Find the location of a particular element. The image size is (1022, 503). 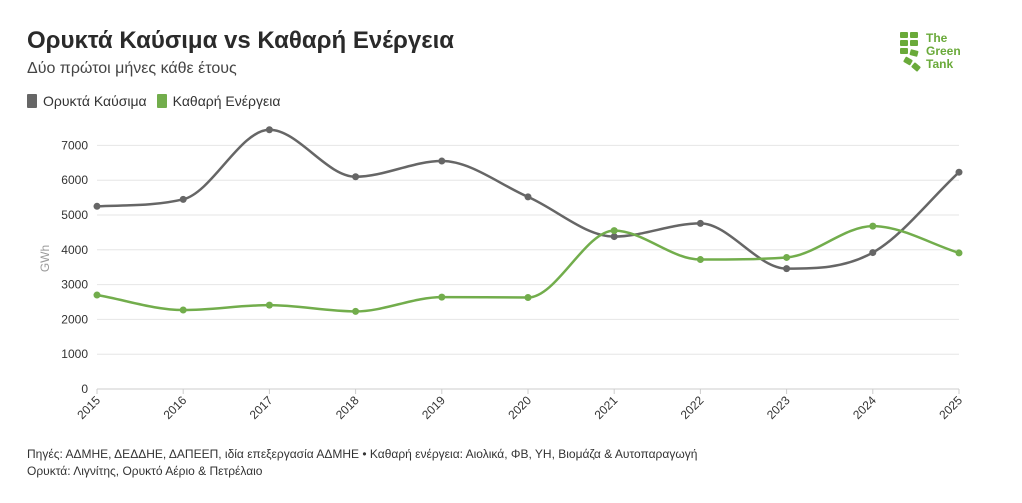

legend-item-fossil: Ορυκτά Καύσιμα is located at coordinates (87, 101).